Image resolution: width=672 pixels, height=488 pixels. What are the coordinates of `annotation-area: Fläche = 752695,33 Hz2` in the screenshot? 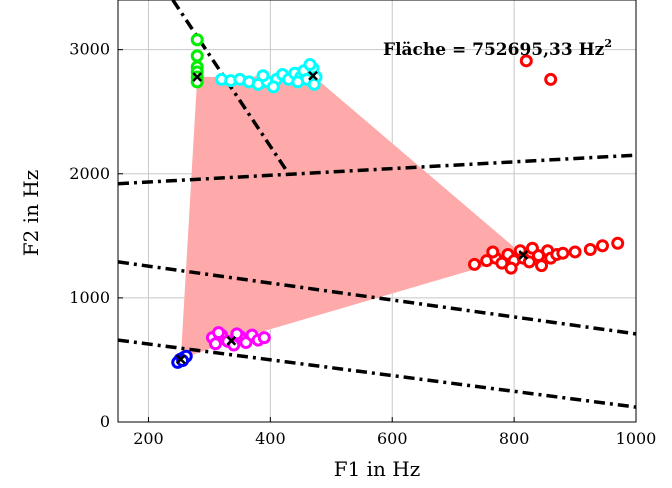 It's located at (497, 48).